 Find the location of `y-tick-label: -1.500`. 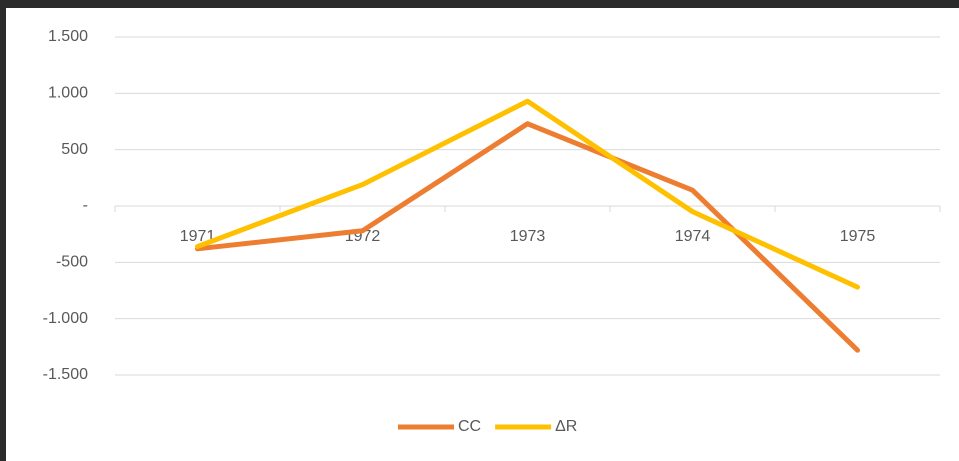

y-tick-label: -1.500 is located at coordinates (65, 374).